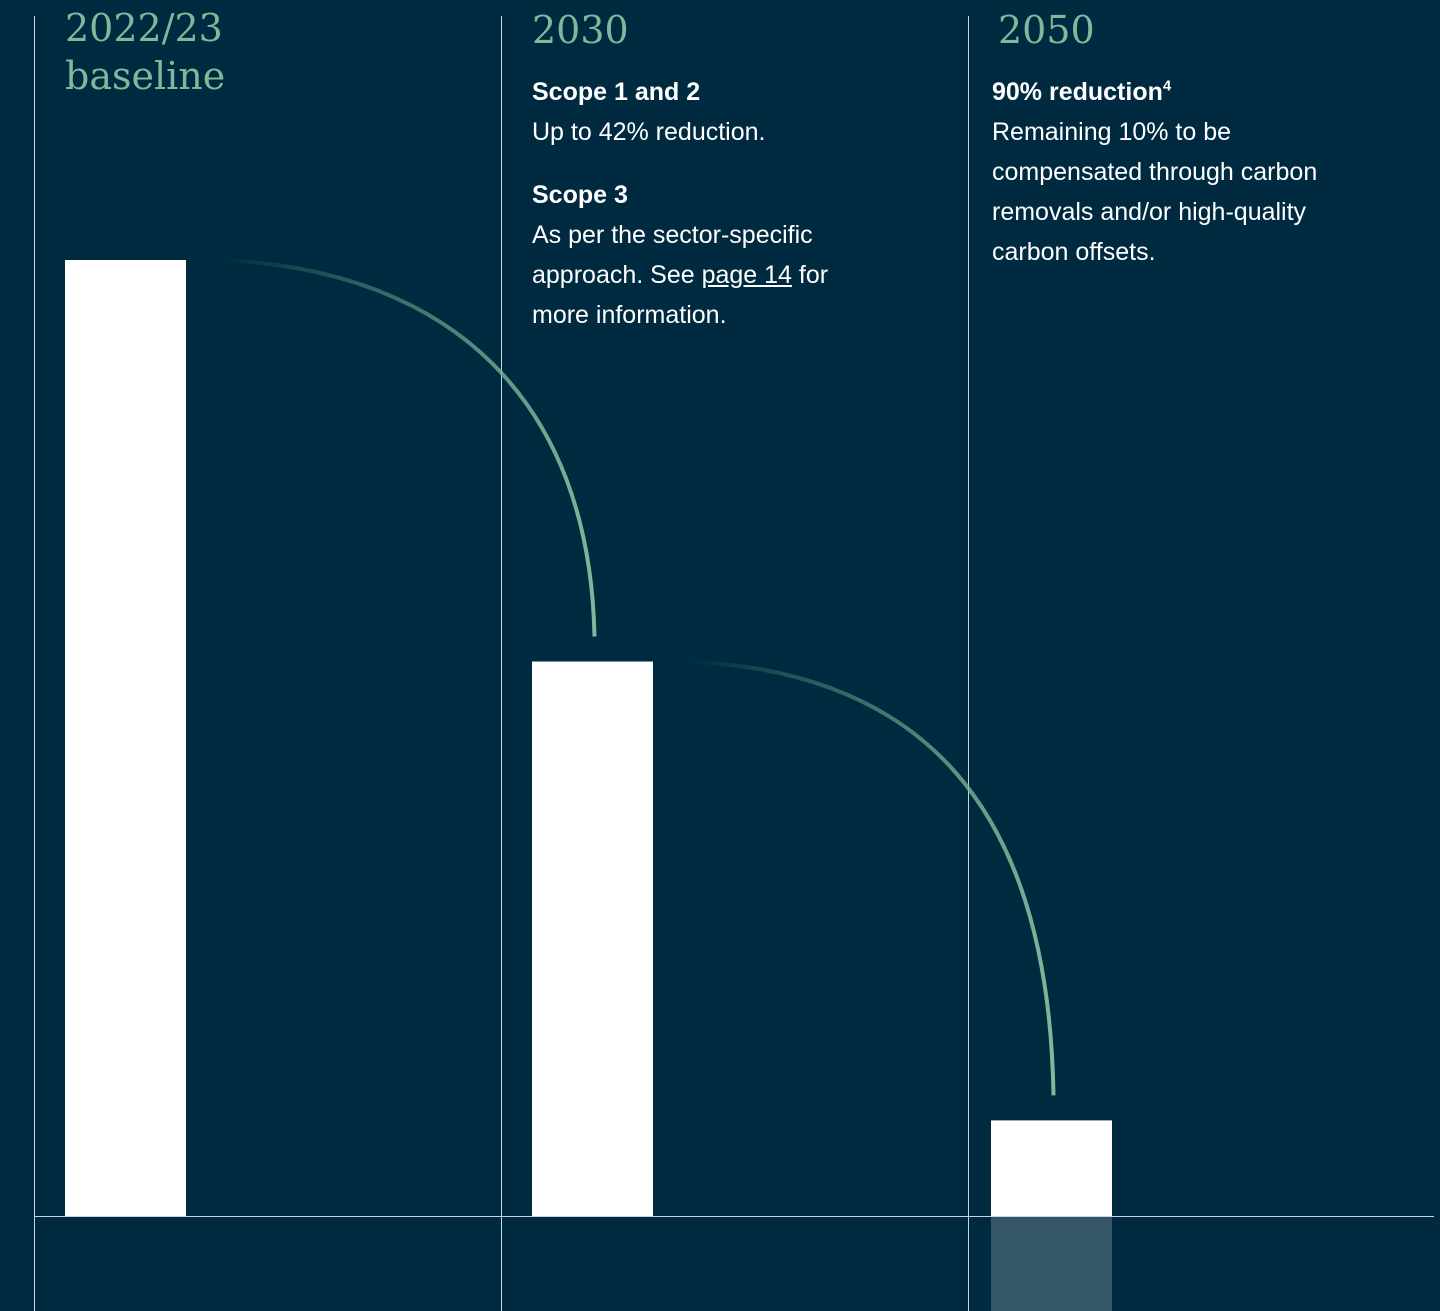 The image size is (1440, 1311). Describe the element at coordinates (968, 663) in the screenshot. I see `column-divider-2050` at that location.